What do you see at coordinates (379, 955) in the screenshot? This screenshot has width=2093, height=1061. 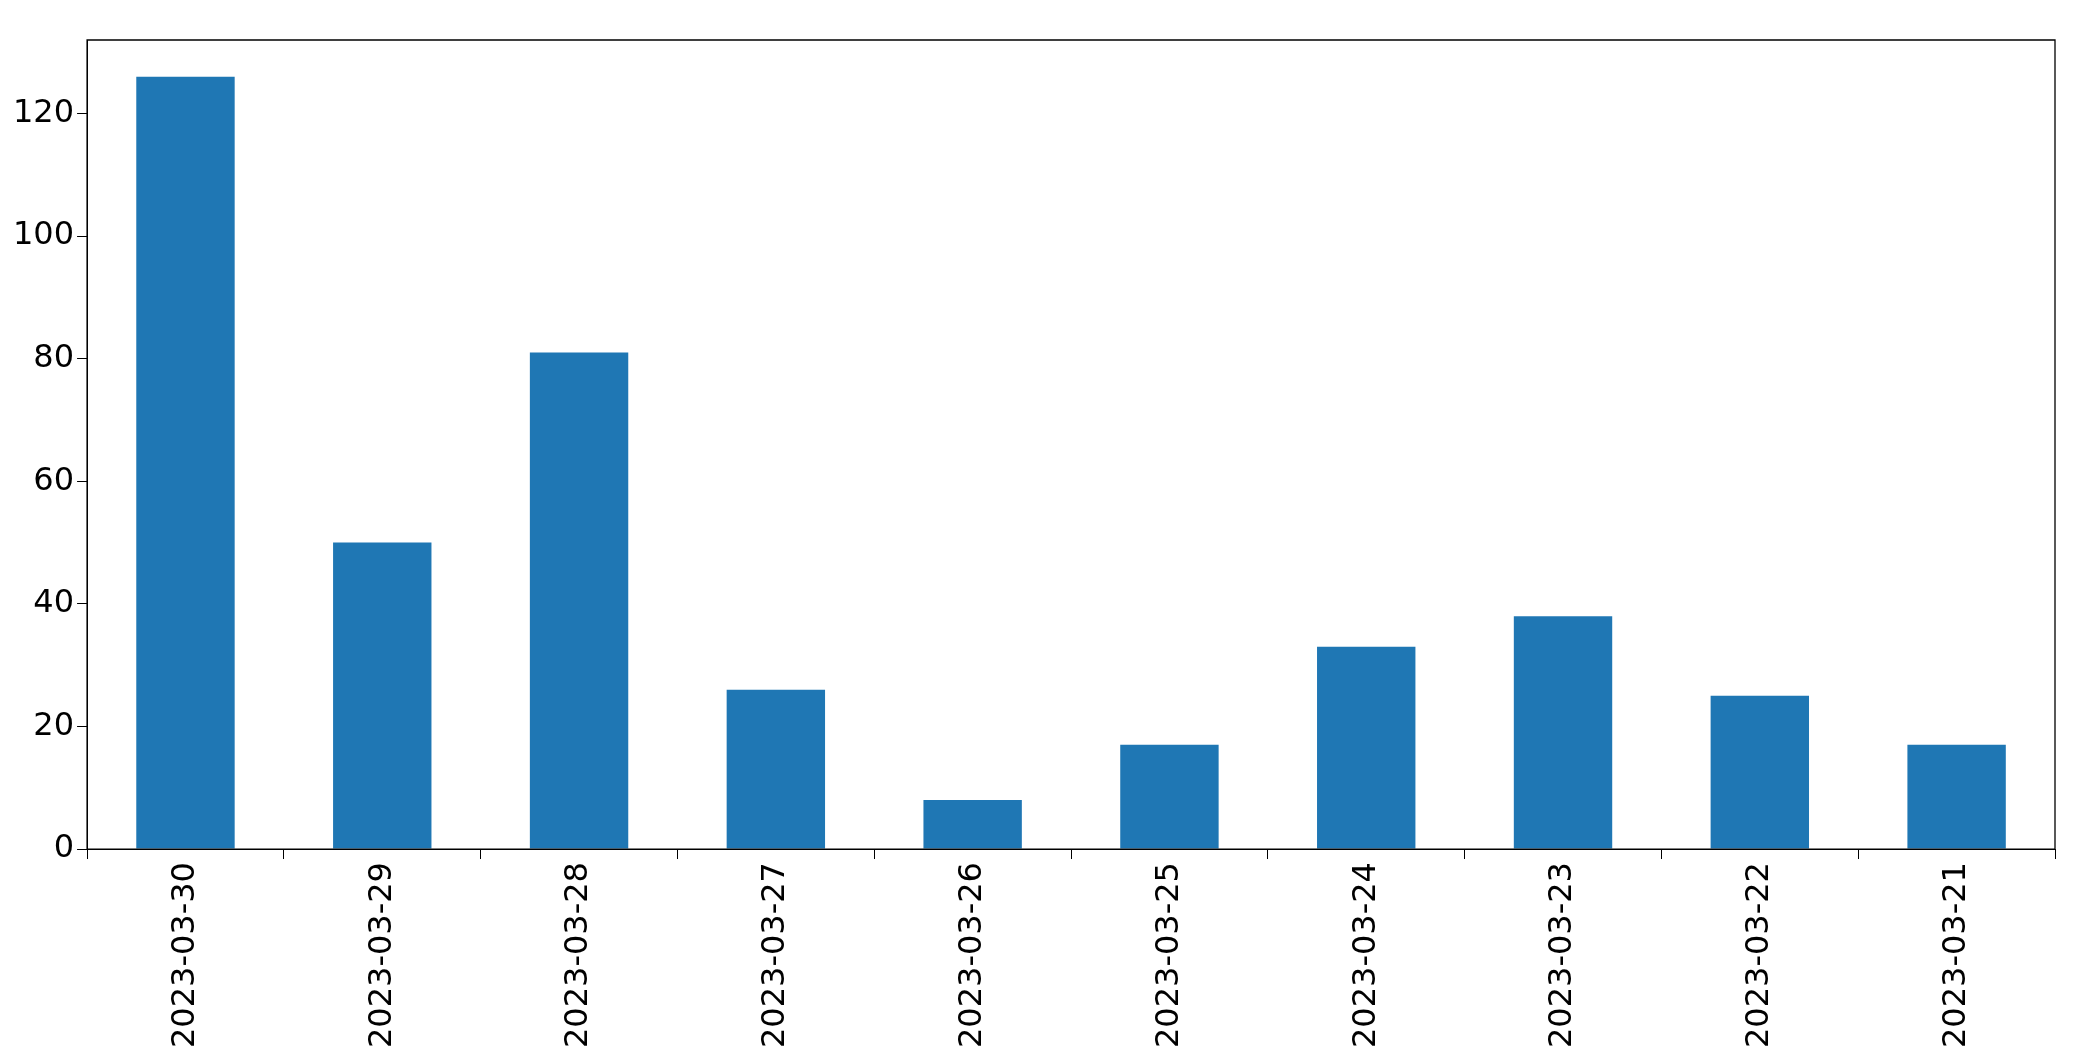 I see `x-tick-label: 2023-03-29` at bounding box center [379, 955].